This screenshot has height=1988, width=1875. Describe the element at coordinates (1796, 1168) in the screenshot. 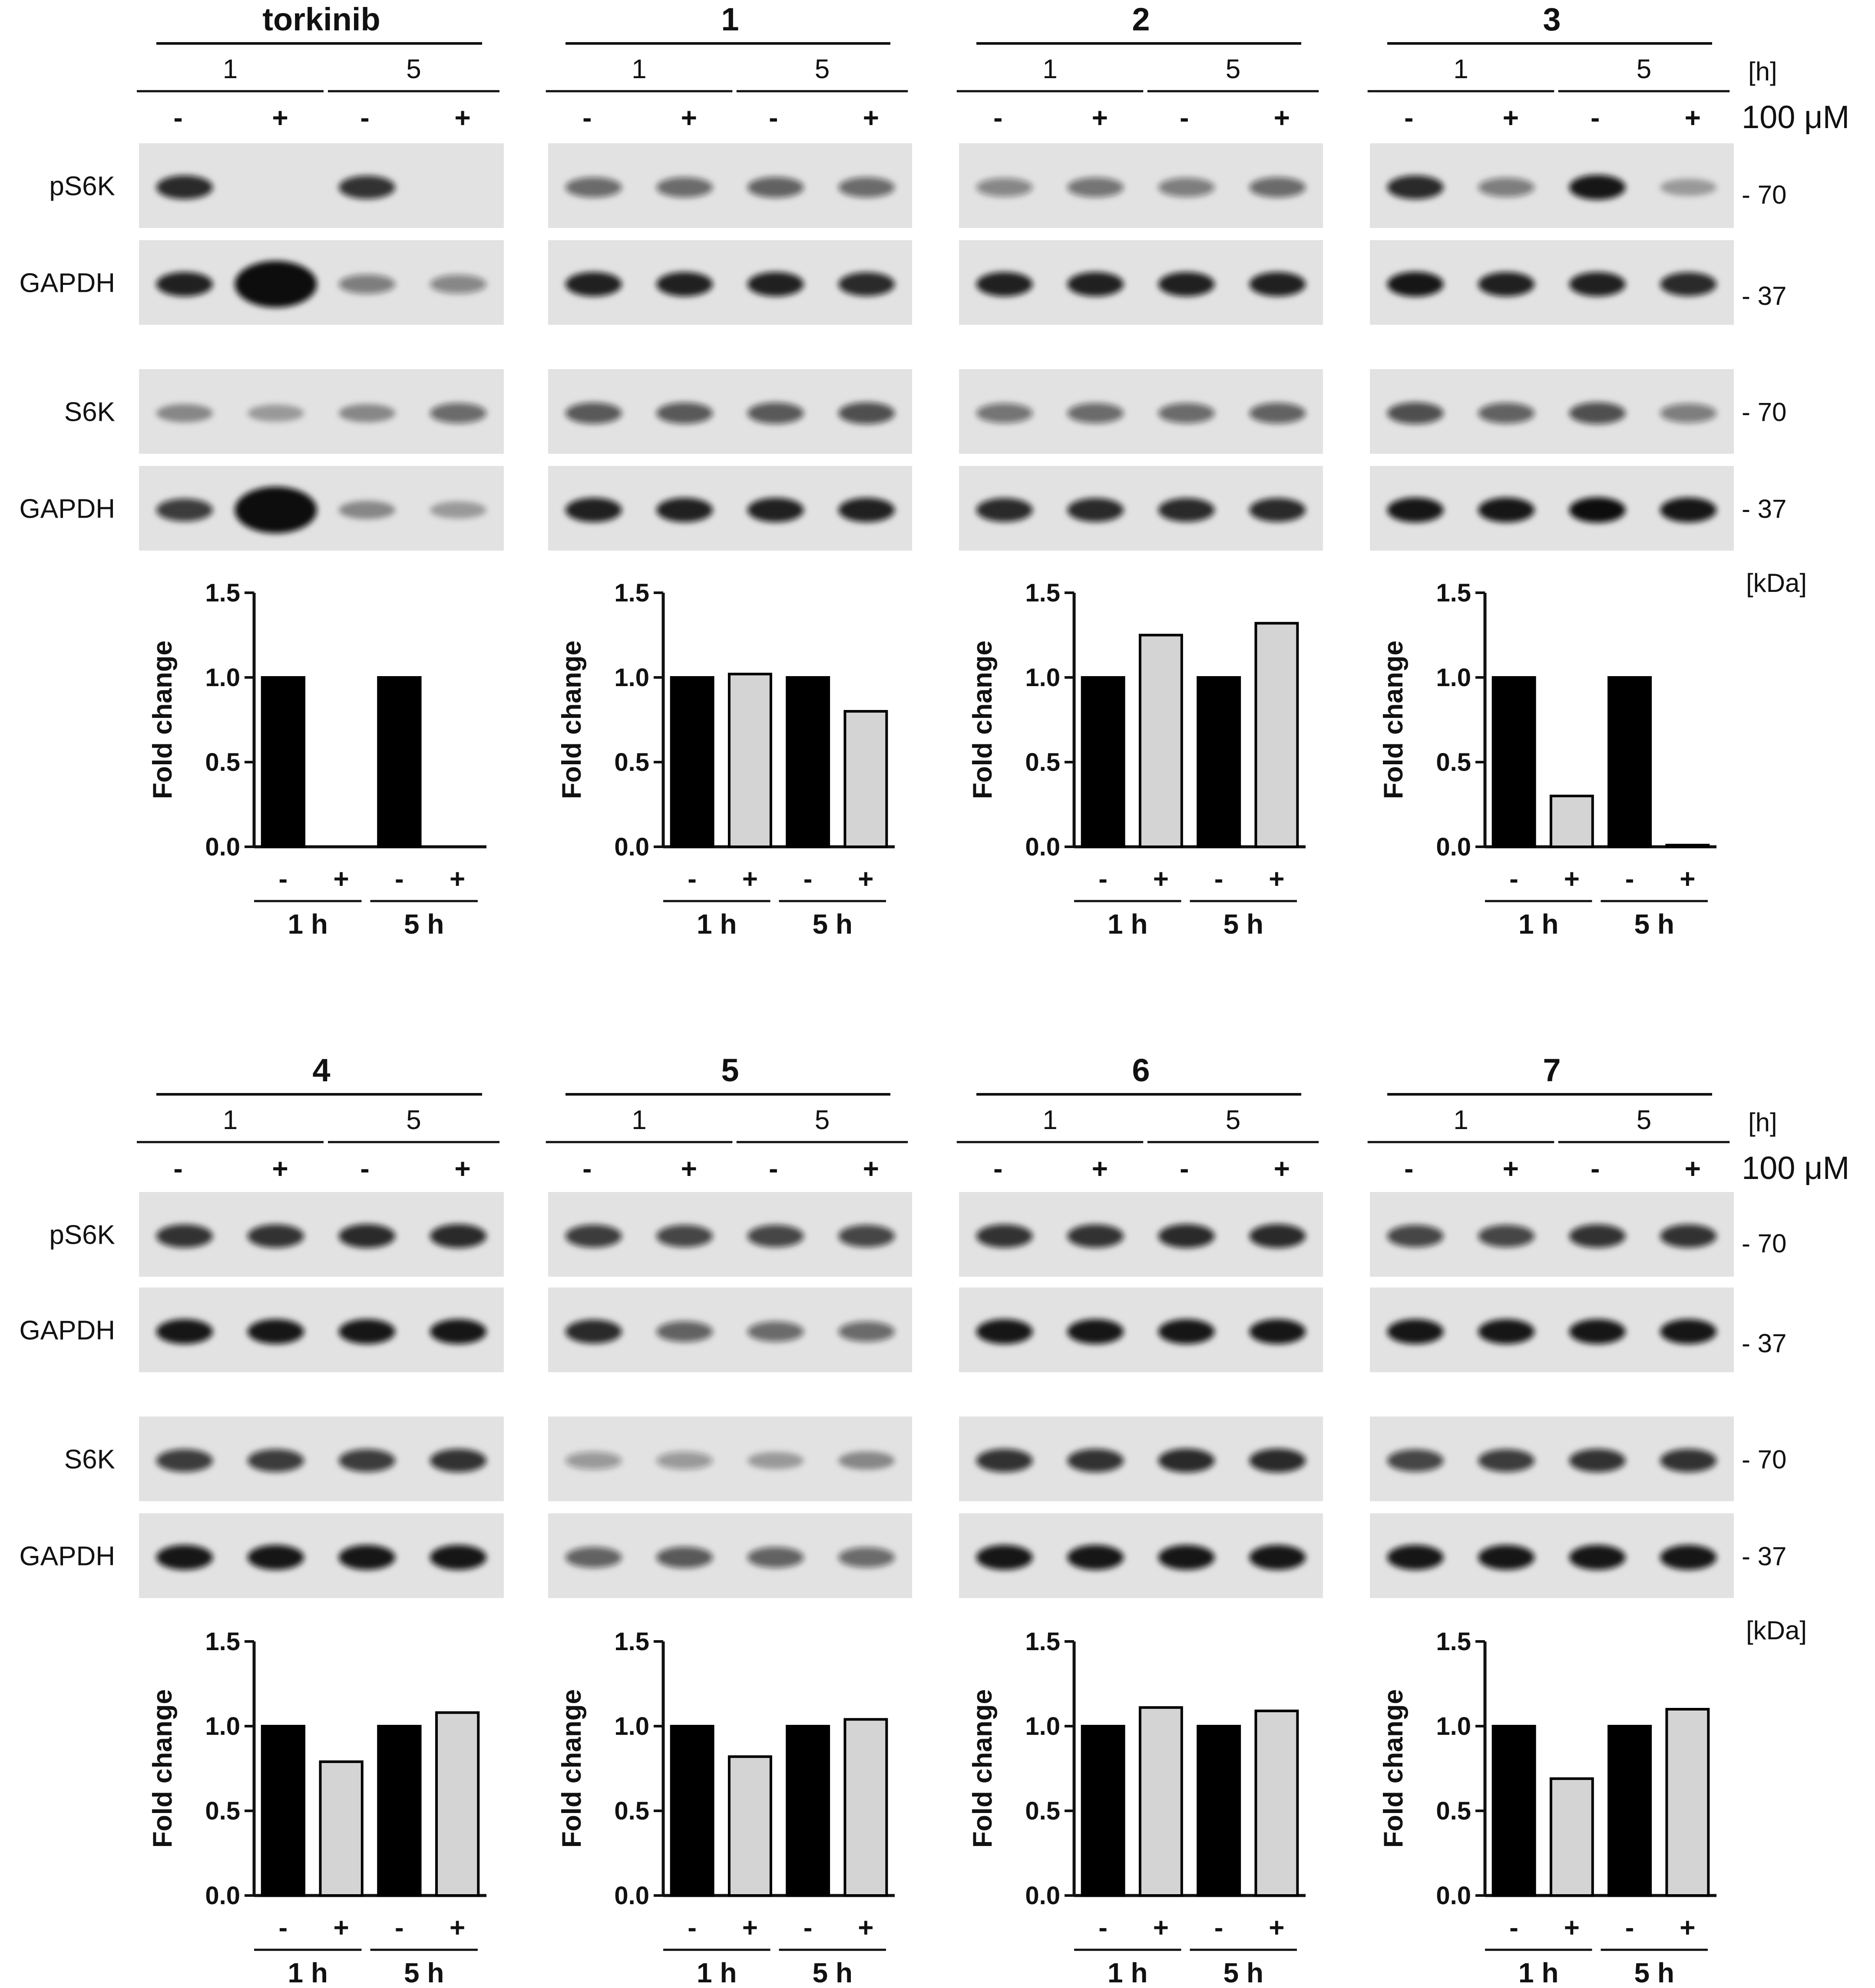

I see `concentration-label: 100 μM` at that location.